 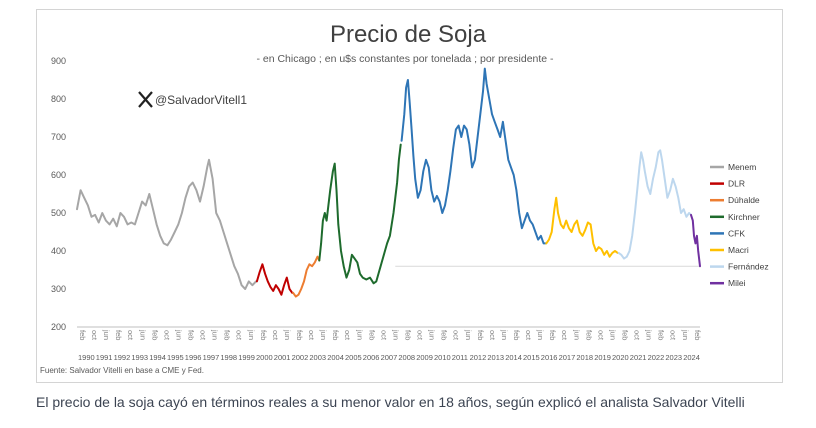 I want to click on x-year-label: 2016, so click(x=549, y=357).